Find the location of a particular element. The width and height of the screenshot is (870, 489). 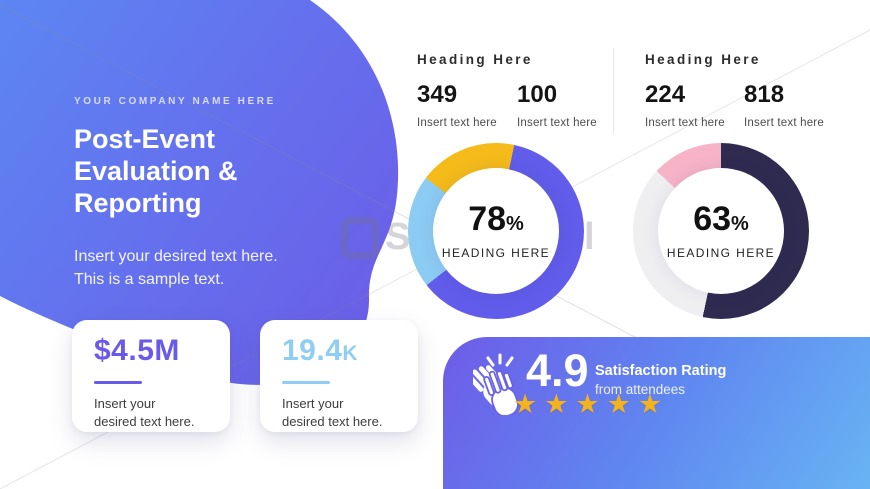

satisfaction-score: 4.9 is located at coordinates (557, 370).